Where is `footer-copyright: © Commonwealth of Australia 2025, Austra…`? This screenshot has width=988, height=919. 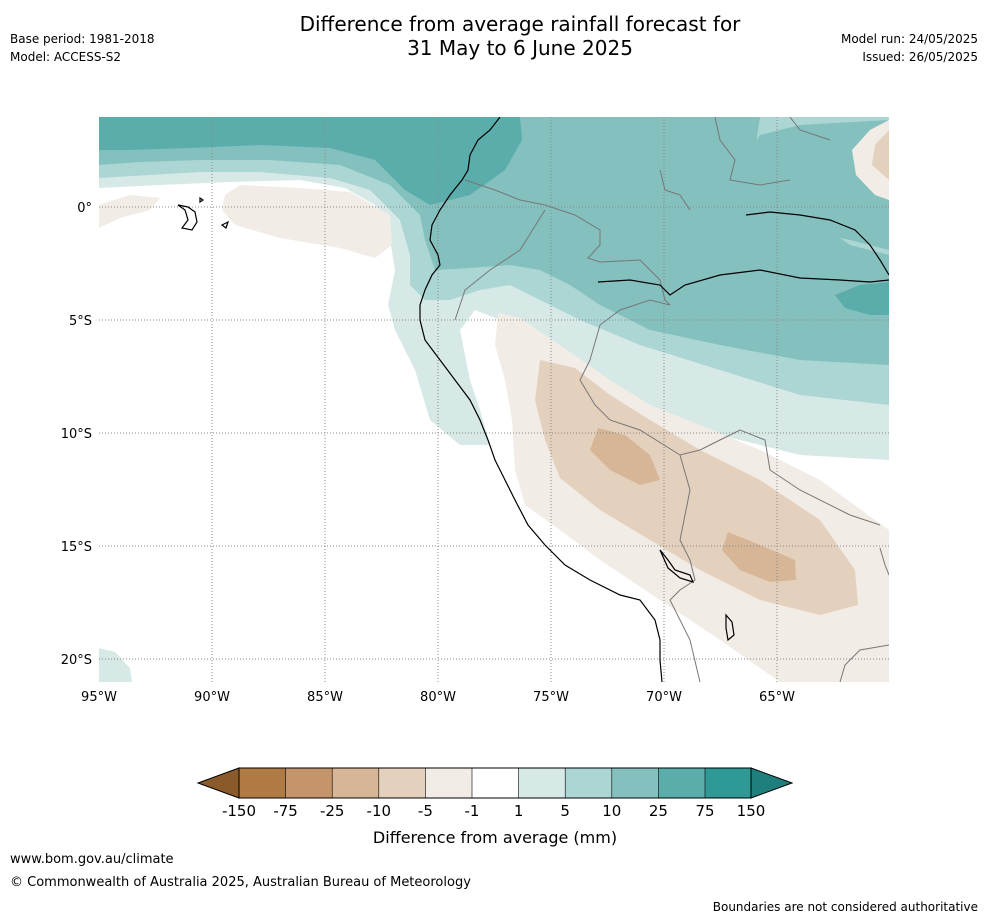
footer-copyright: © Commonwealth of Australia 2025, Austra… is located at coordinates (240, 882).